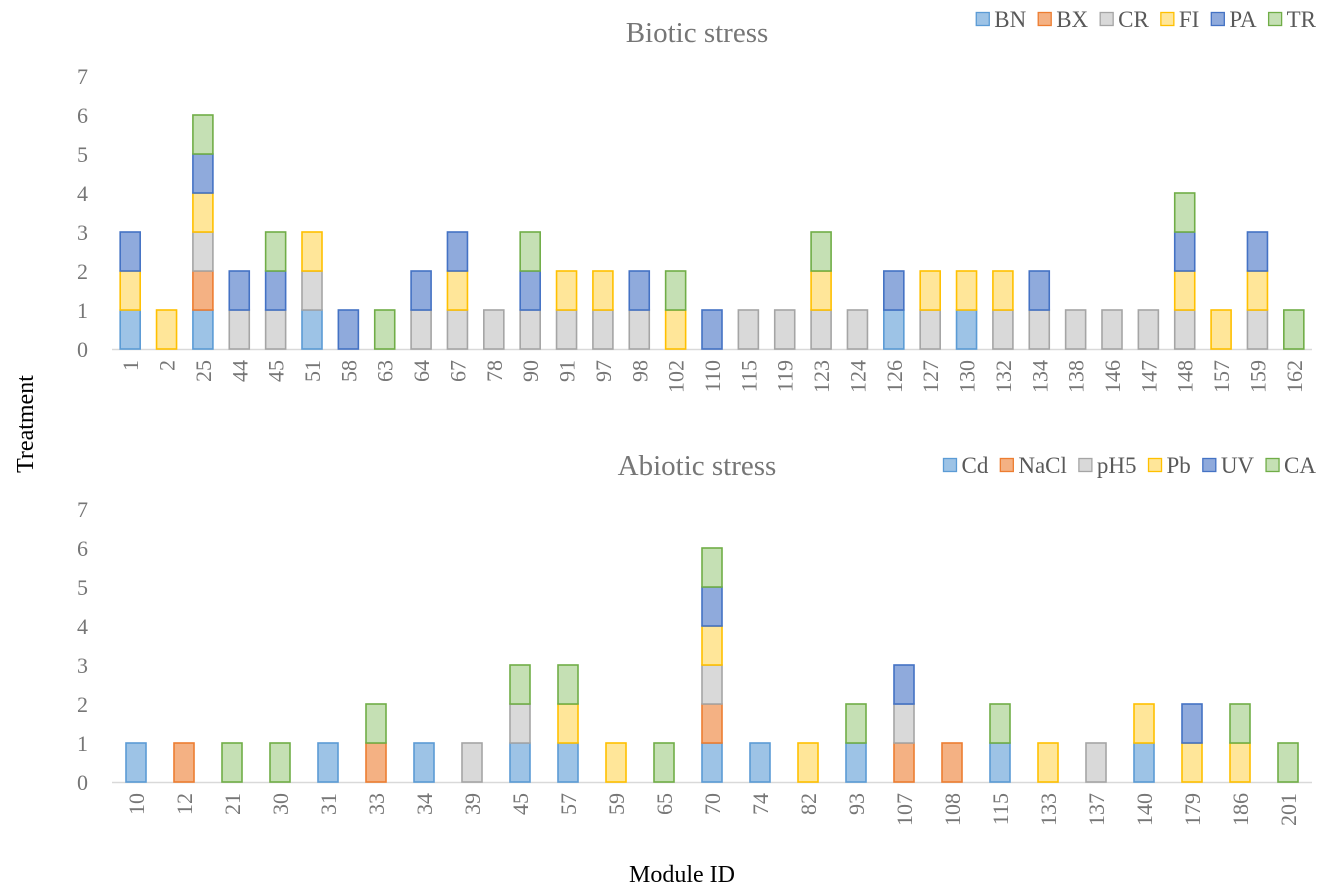 Image resolution: width=1331 pixels, height=888 pixels. I want to click on abiotic-x-tick-label: 12, so click(184, 804).